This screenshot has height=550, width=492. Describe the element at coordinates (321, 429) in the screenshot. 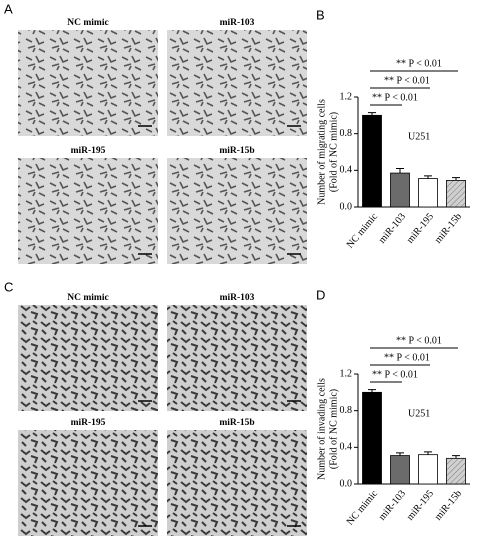

I see `y-axis-label: Number of invading cells` at that location.